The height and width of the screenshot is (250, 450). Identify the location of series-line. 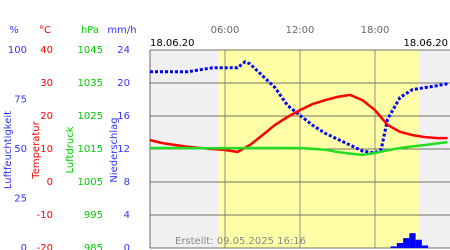
(299, 148).